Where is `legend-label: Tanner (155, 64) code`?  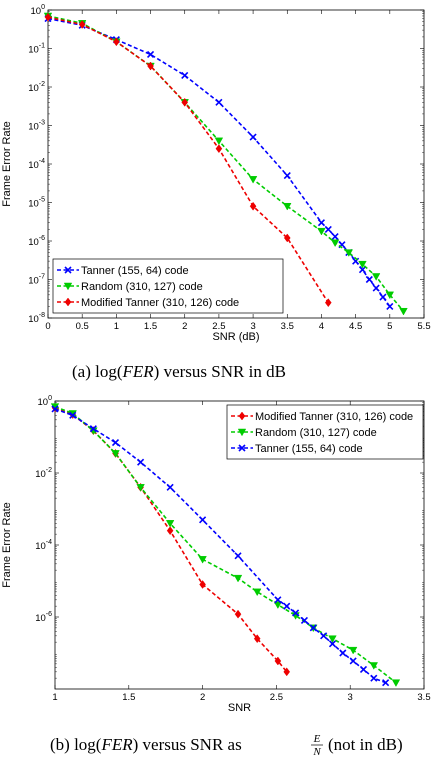 legend-label: Tanner (155, 64) code is located at coordinates (309, 449).